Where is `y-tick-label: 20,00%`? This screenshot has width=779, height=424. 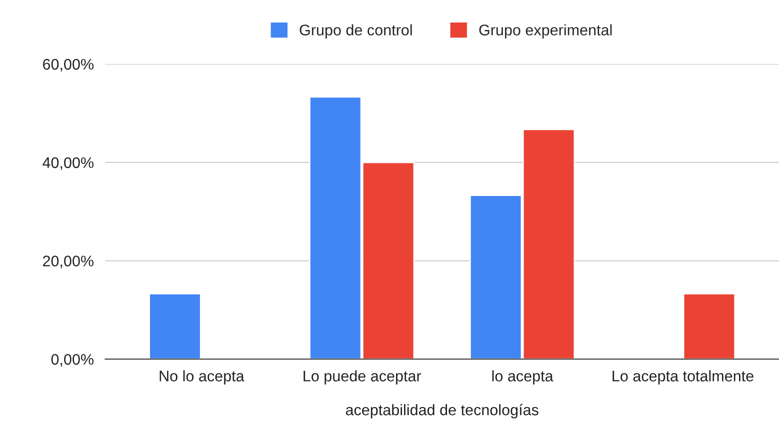 y-tick-label: 20,00% is located at coordinates (68, 262).